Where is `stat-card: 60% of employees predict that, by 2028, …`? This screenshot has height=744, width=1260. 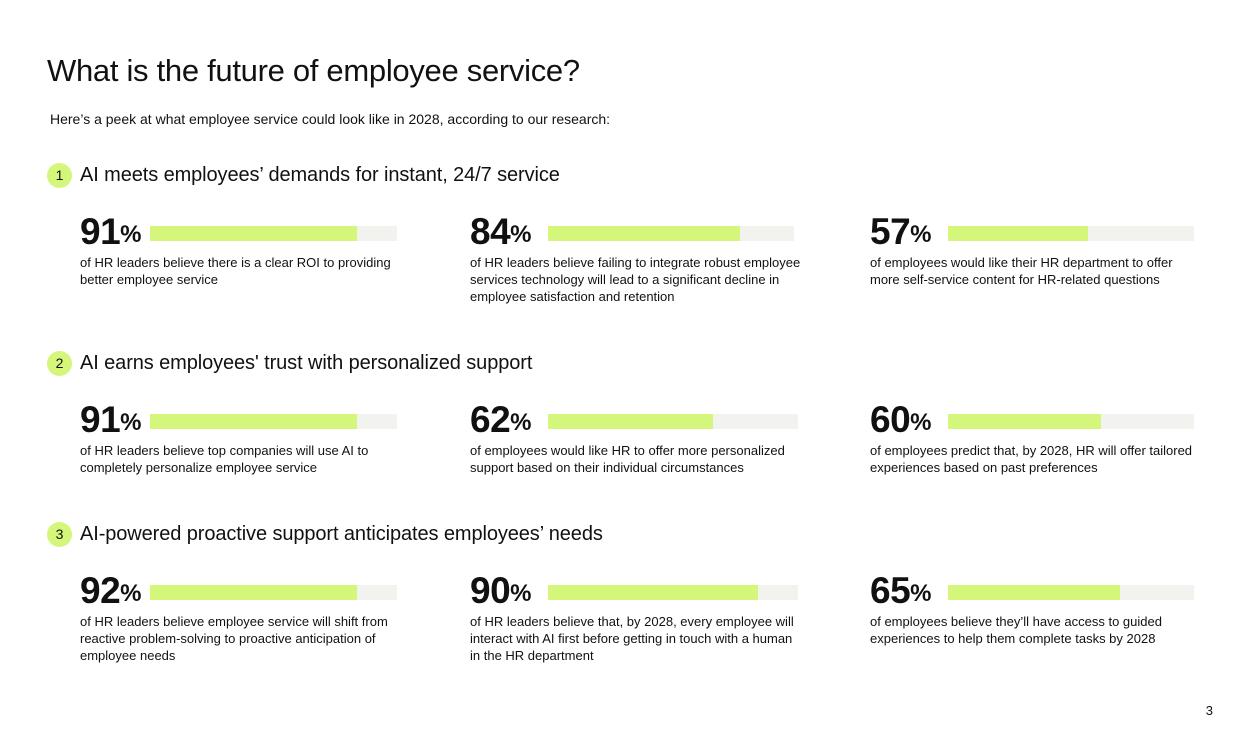 stat-card: 60% of employees predict that, by 2028, … is located at coordinates (1035, 437).